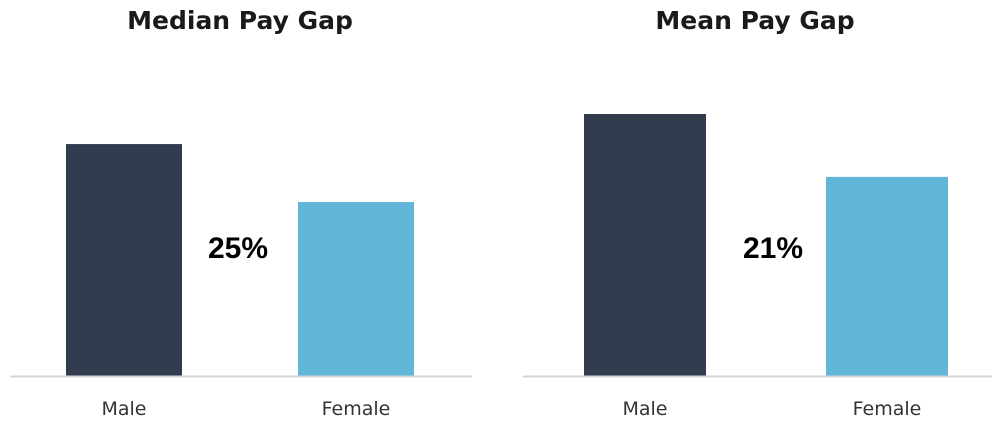 This screenshot has height=421, width=995. I want to click on pay-gap-label: 25%, so click(238, 248).